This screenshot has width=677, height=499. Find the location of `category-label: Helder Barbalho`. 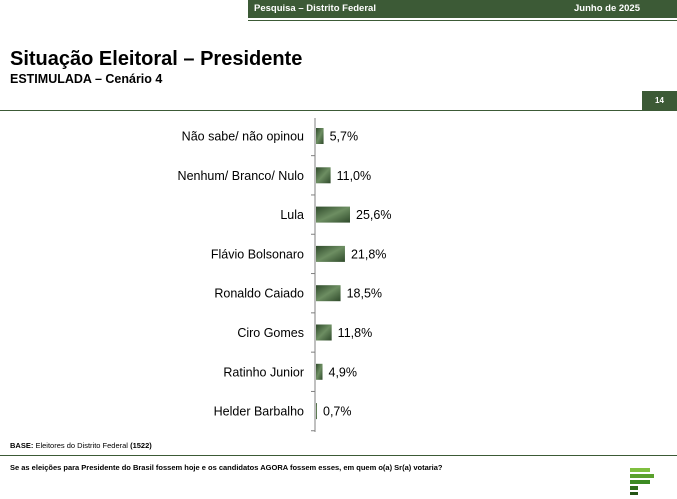

category-label: Helder Barbalho is located at coordinates (259, 412).